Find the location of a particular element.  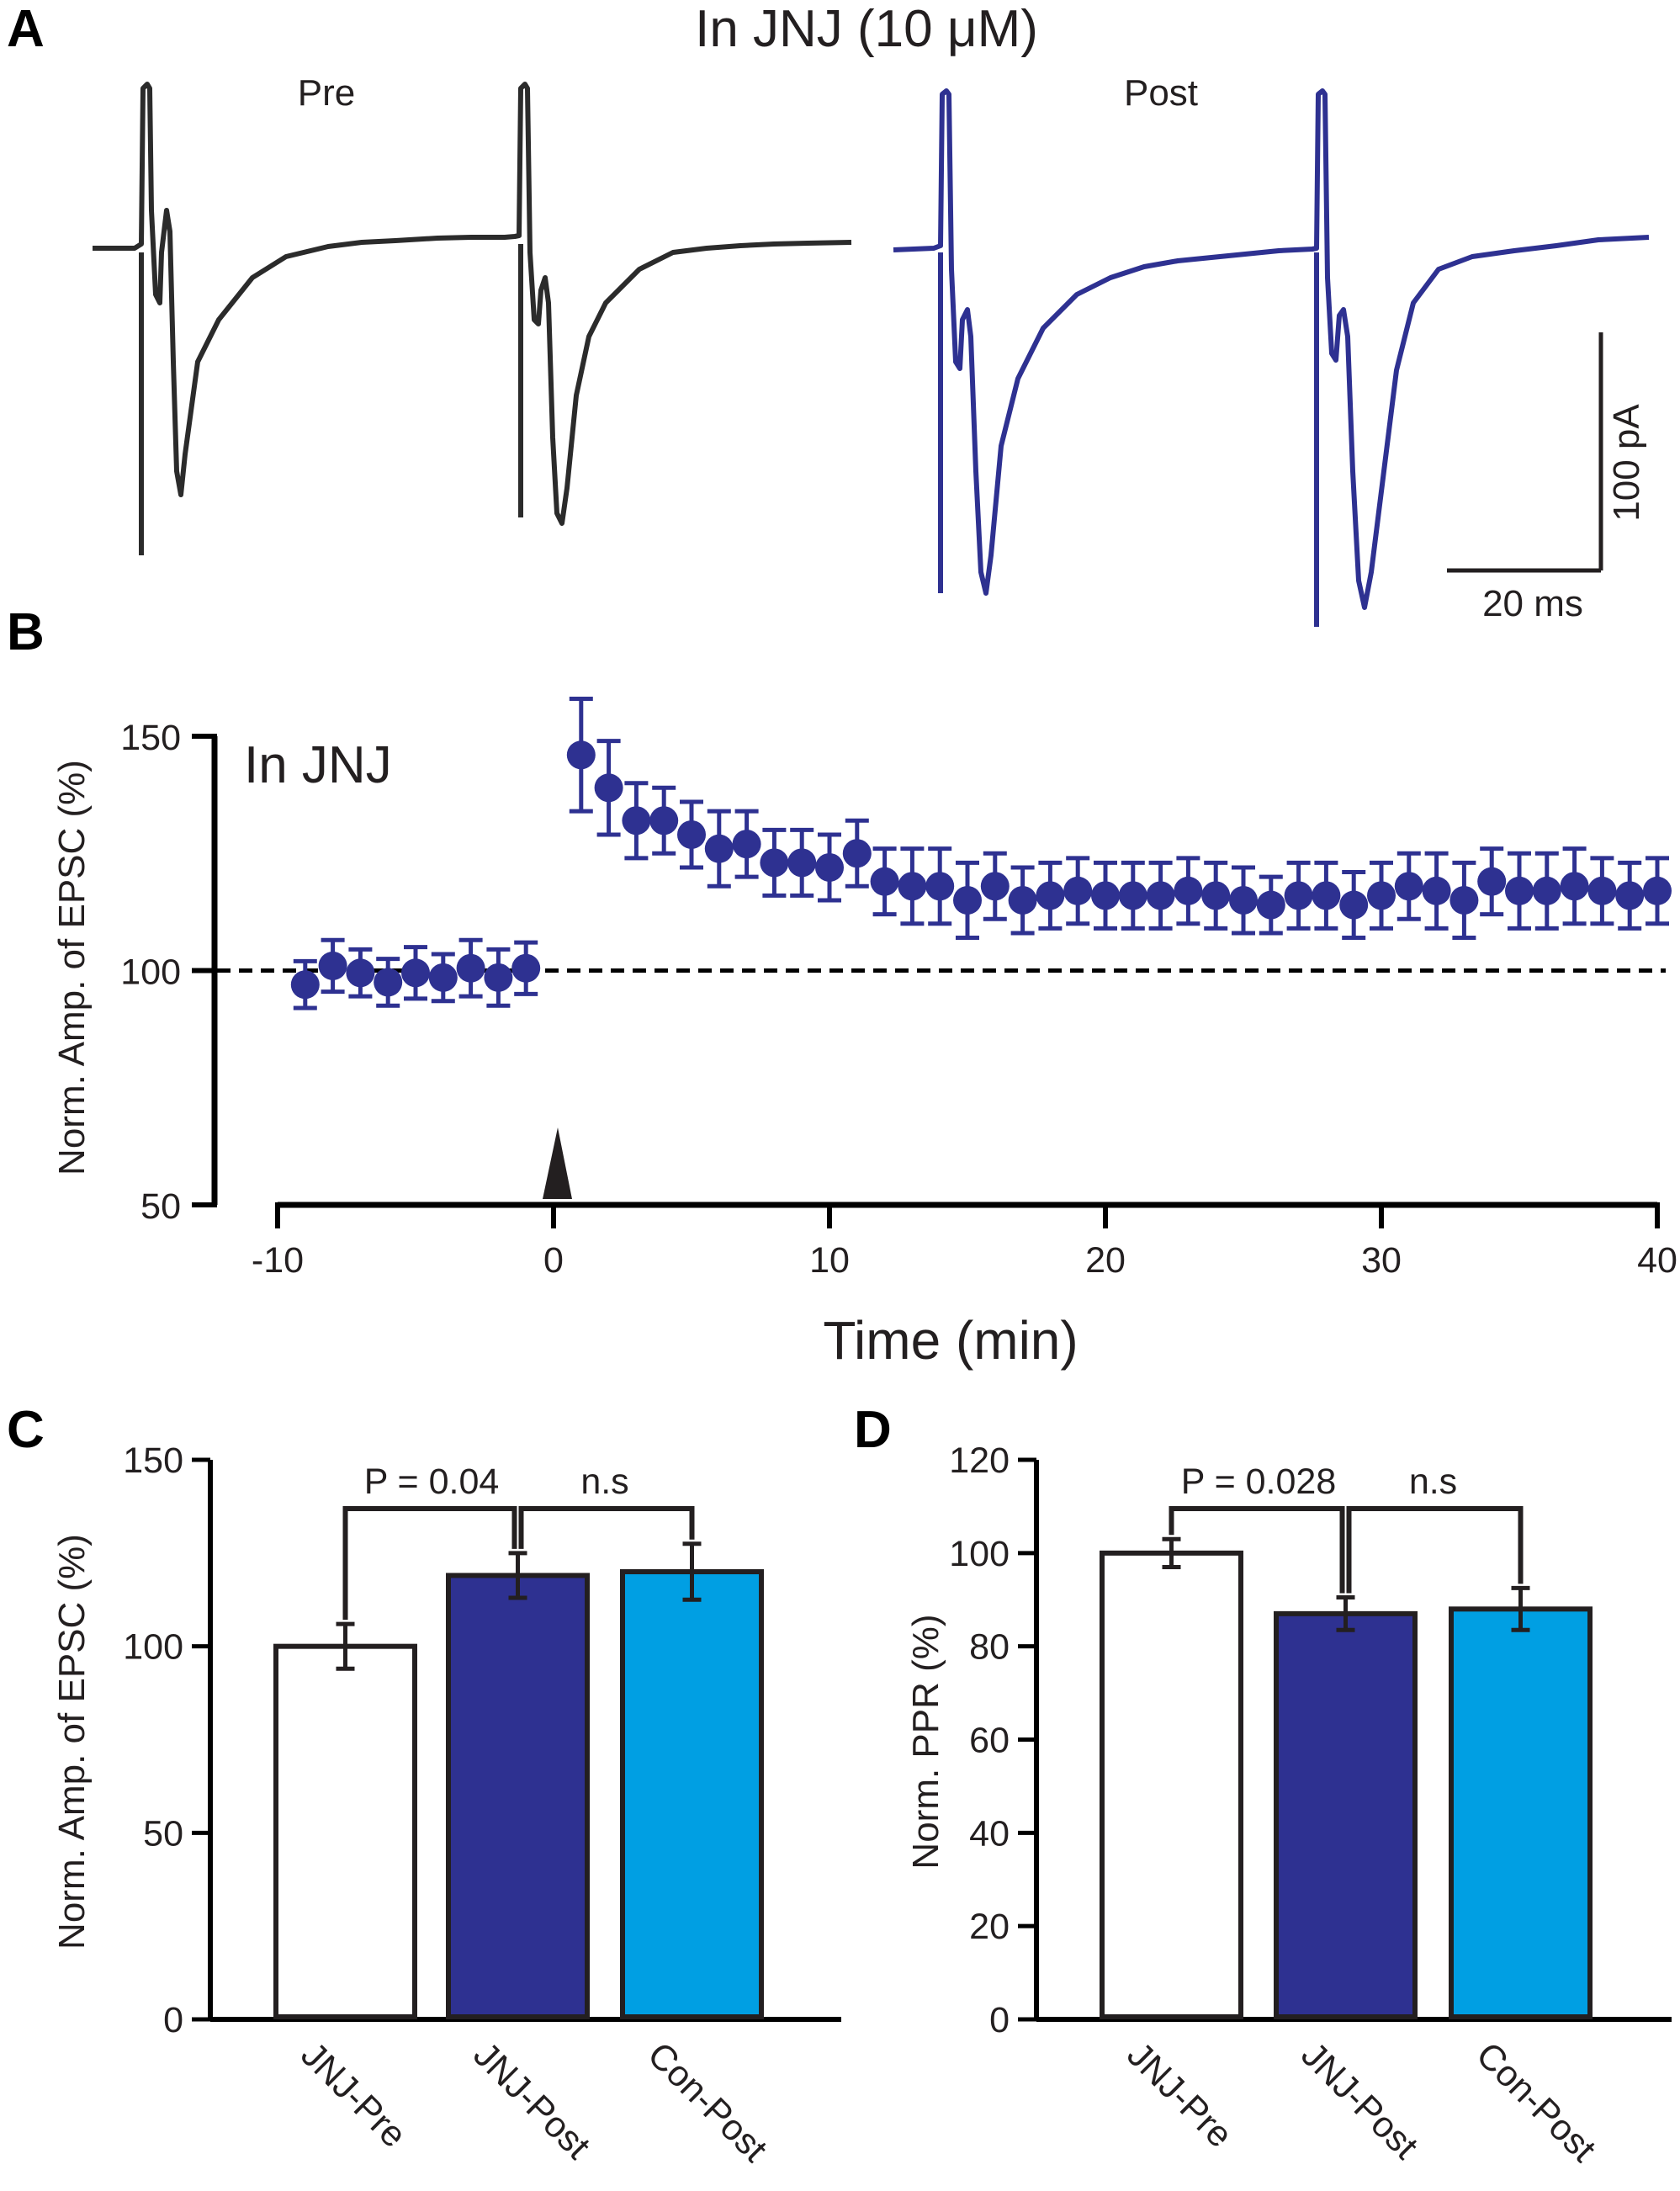

b-xlabel: Time (min) is located at coordinates (950, 1340).